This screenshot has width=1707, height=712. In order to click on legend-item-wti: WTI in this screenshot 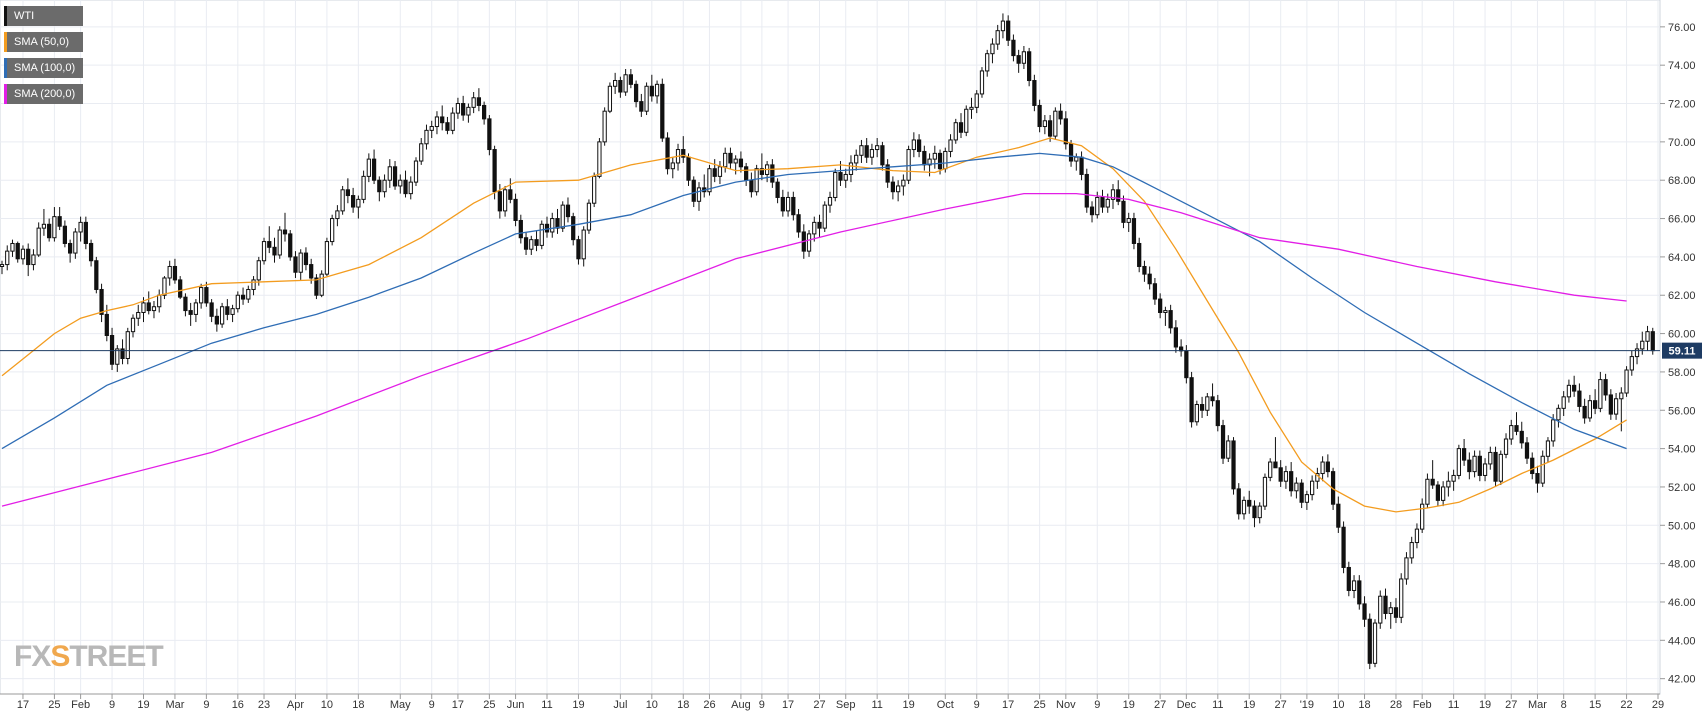, I will do `click(44, 16)`.